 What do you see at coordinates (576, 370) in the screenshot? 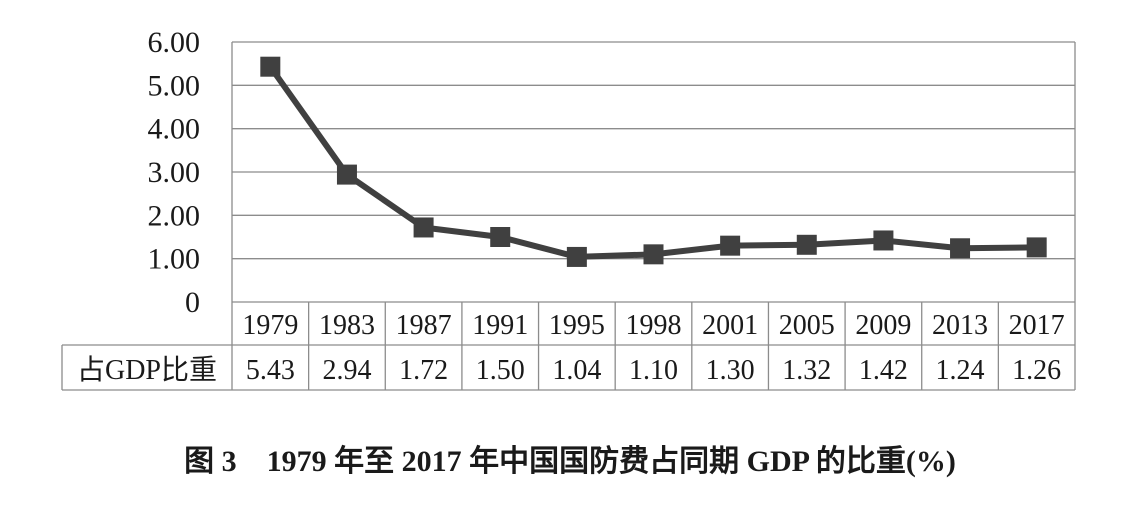
I see `data-table-value: 1.04` at bounding box center [576, 370].